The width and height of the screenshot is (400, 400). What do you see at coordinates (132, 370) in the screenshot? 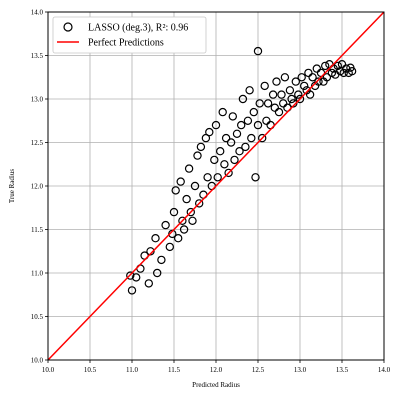
I see `x-tick-label: 11.0` at bounding box center [132, 370].